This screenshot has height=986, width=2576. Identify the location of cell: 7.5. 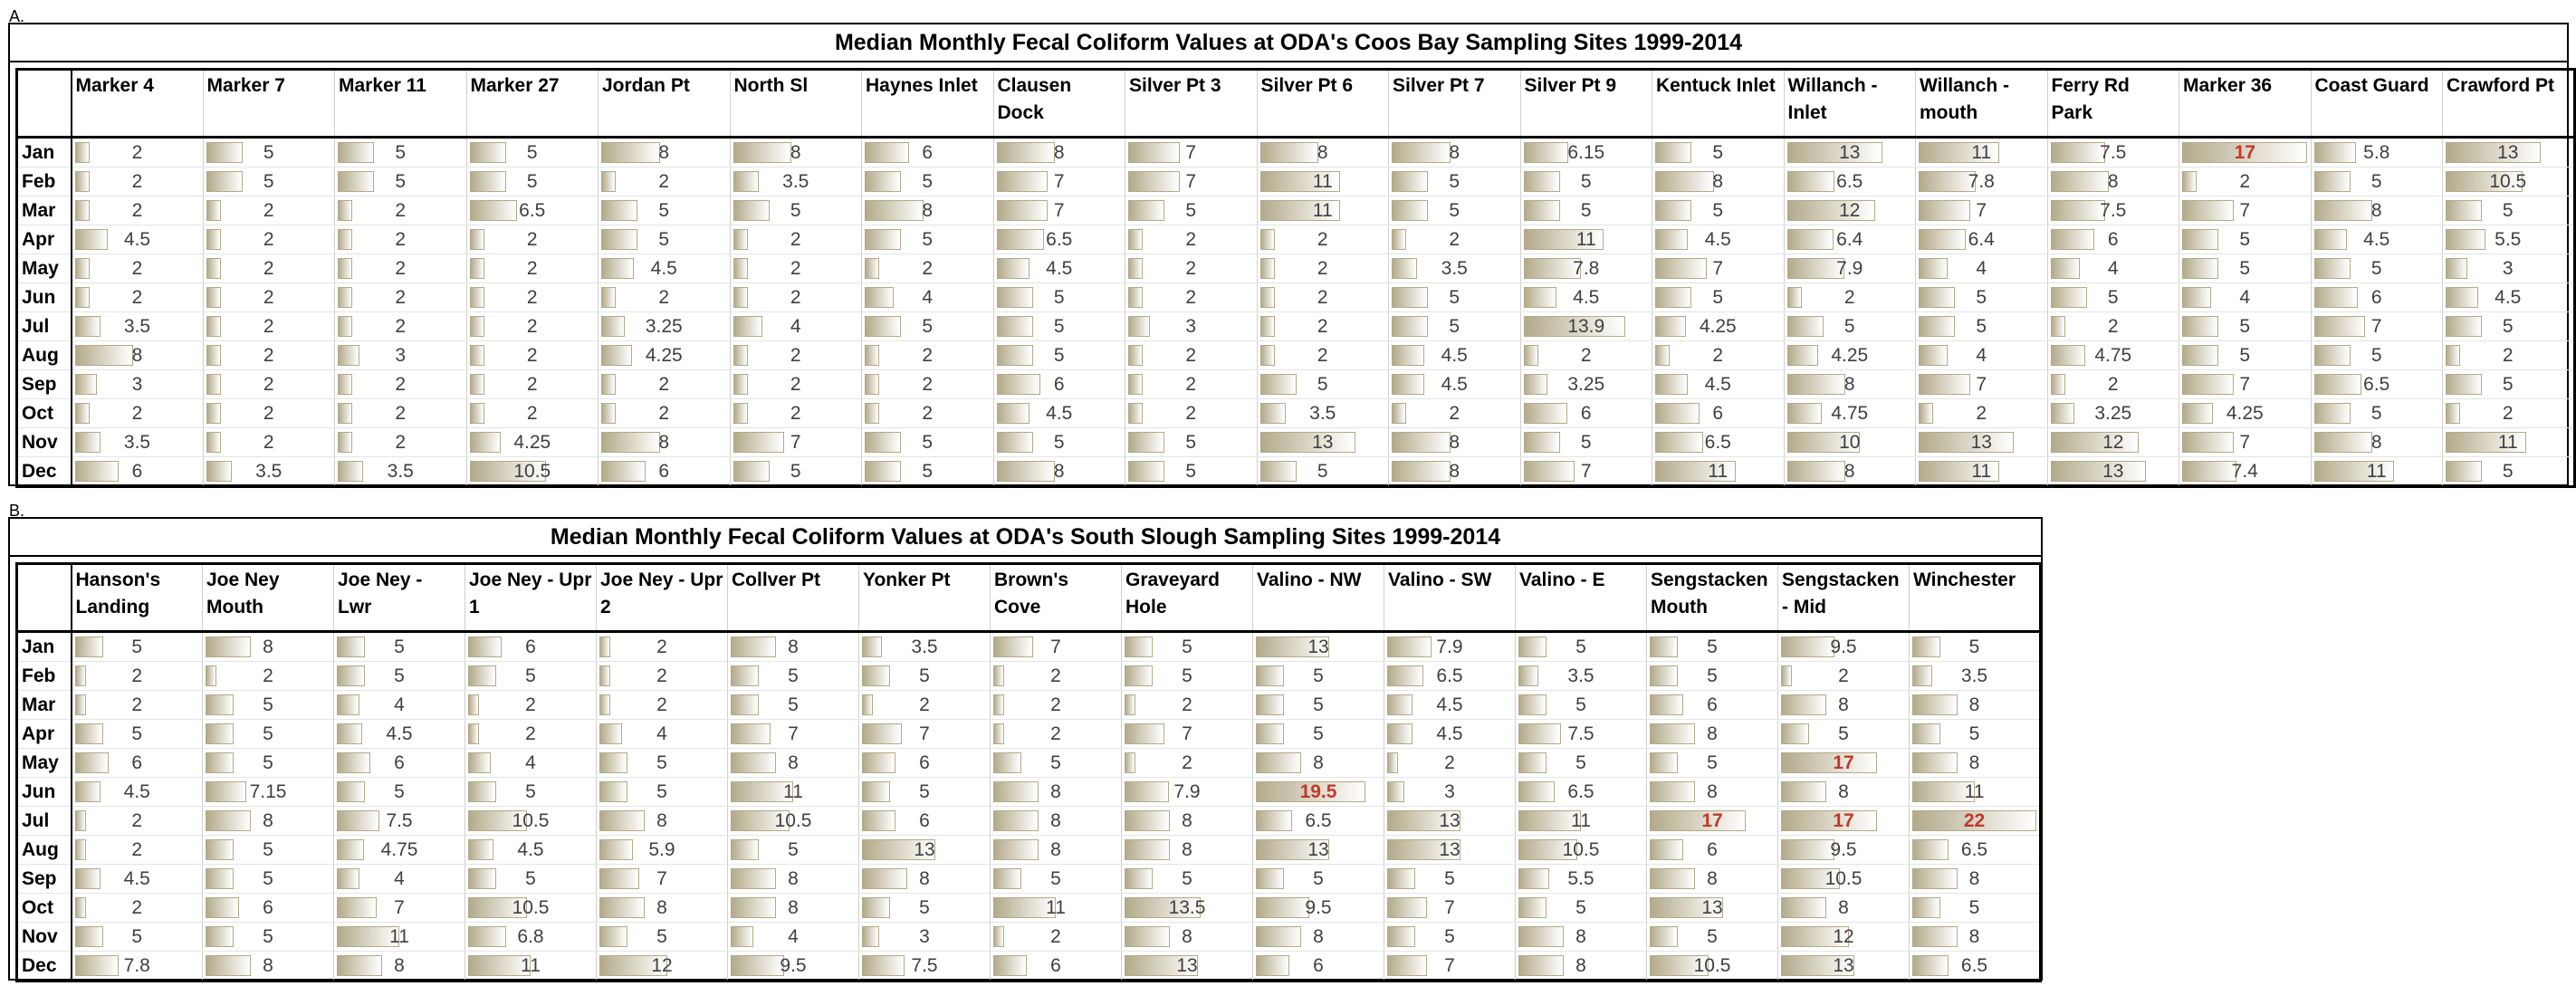
(2113, 153).